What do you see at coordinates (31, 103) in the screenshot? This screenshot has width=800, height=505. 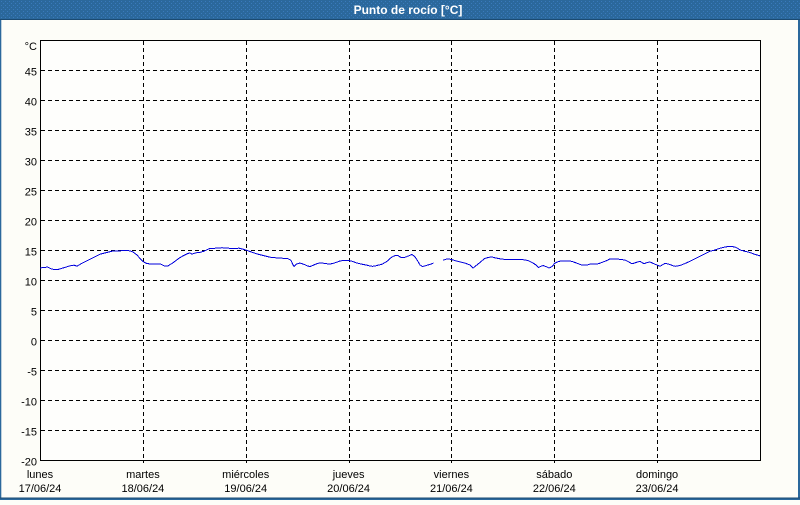 I see `svg-text: 40` at bounding box center [31, 103].